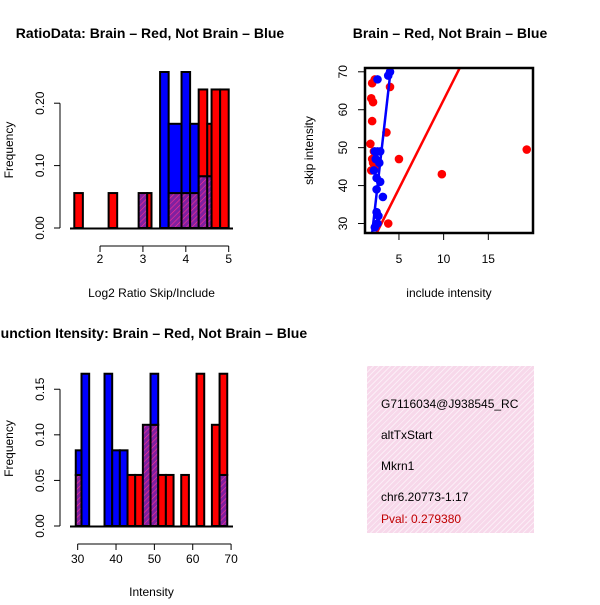 This screenshot has width=600, height=605. Describe the element at coordinates (343, 224) in the screenshot. I see `scatter-y-tick-label: 30` at that location.